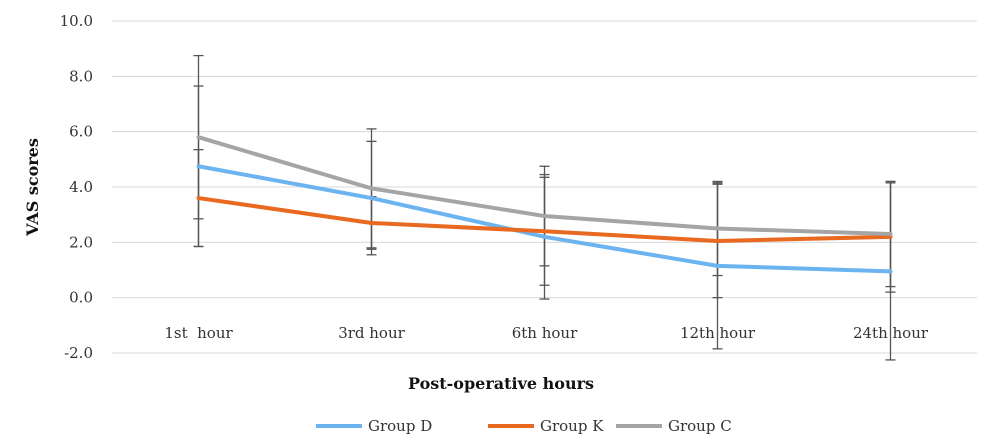  I want to click on legend-label: Group K, so click(572, 426).